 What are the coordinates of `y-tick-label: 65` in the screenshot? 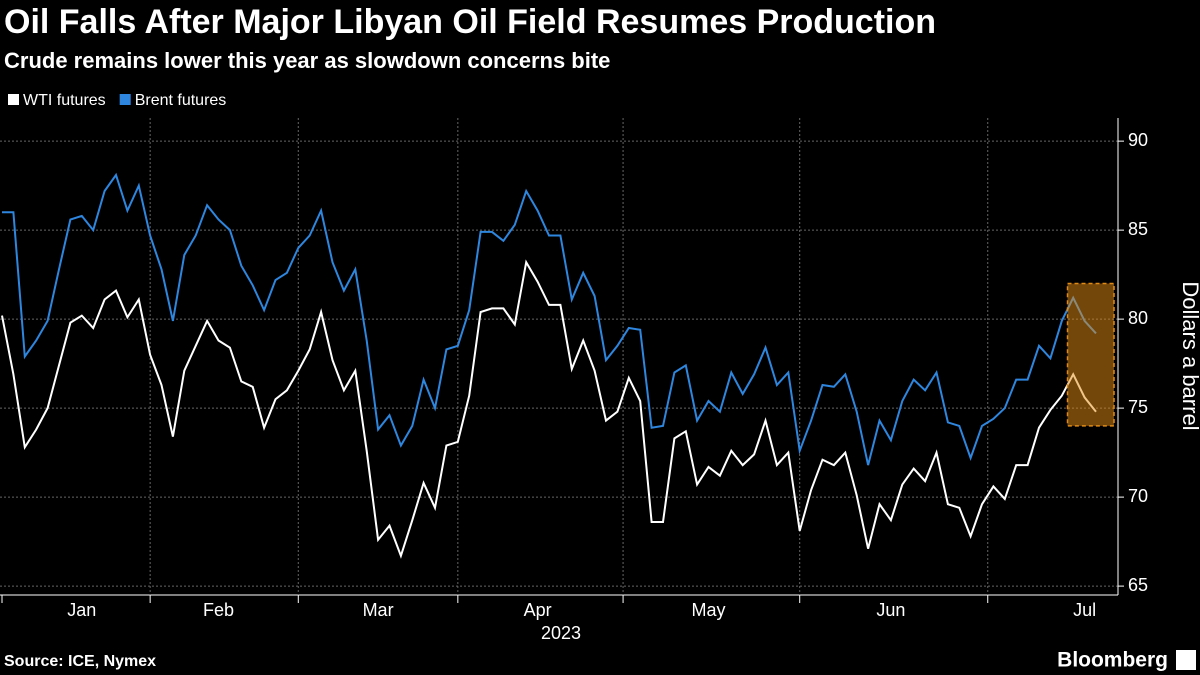 It's located at (1138, 585).